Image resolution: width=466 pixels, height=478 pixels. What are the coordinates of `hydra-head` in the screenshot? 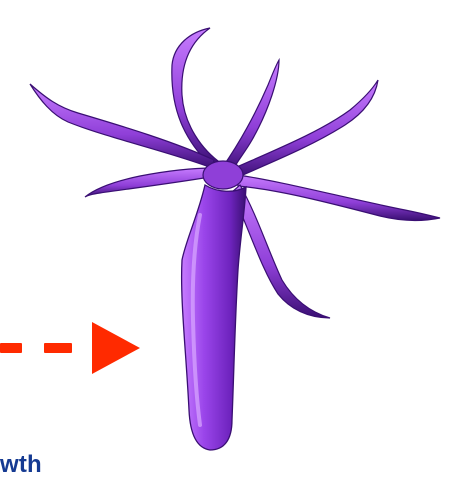 It's located at (223, 175).